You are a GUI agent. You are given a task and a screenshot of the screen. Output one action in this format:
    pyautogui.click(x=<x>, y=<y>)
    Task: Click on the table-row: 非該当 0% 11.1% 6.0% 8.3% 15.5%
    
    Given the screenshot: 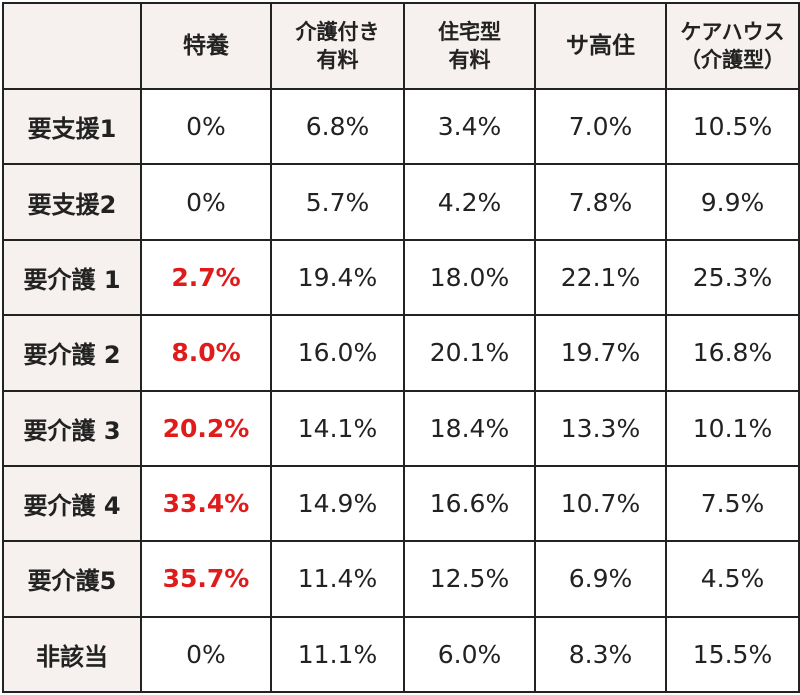 What is the action you would take?
    pyautogui.click(x=401, y=654)
    